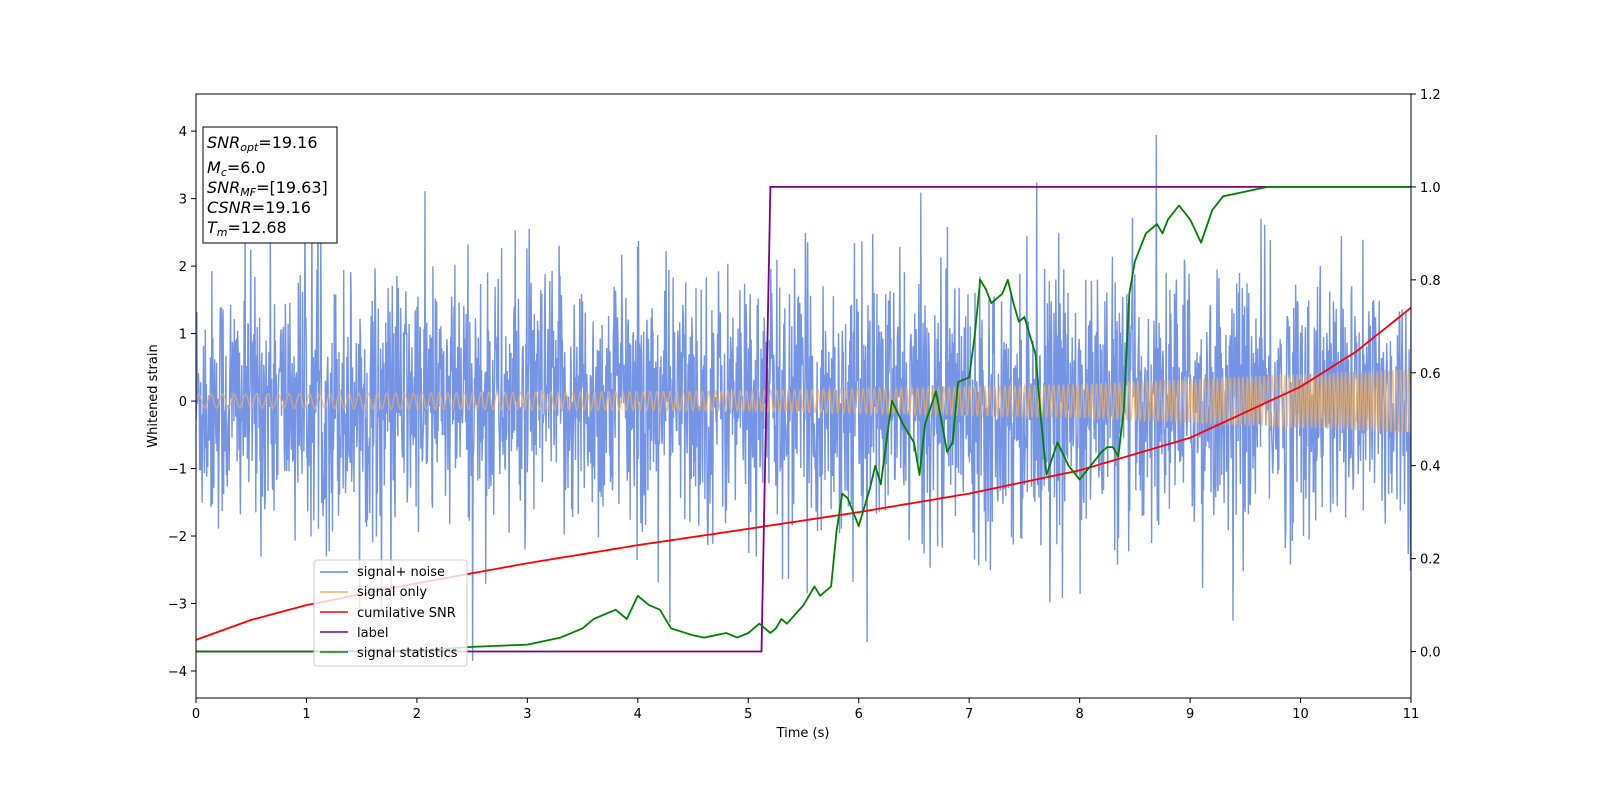  I want to click on x-tick-label: 4, so click(638, 714).